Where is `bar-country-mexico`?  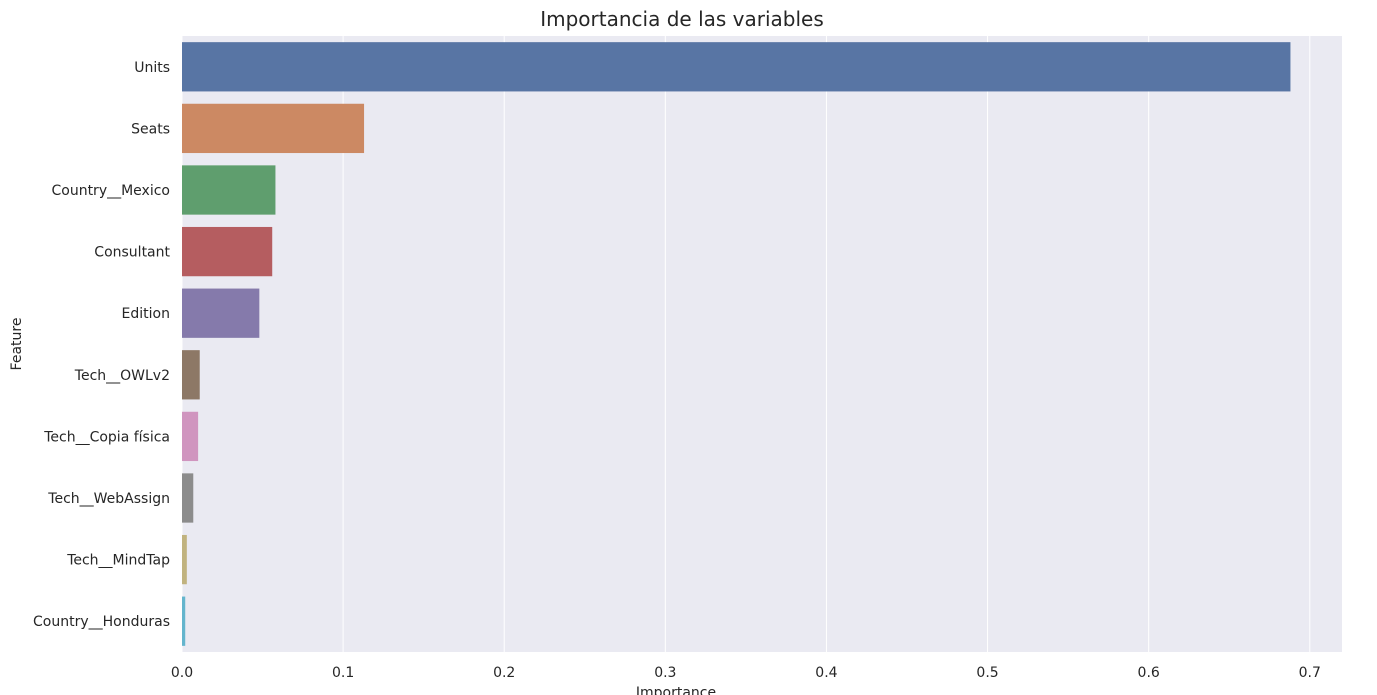 bar-country-mexico is located at coordinates (229, 190).